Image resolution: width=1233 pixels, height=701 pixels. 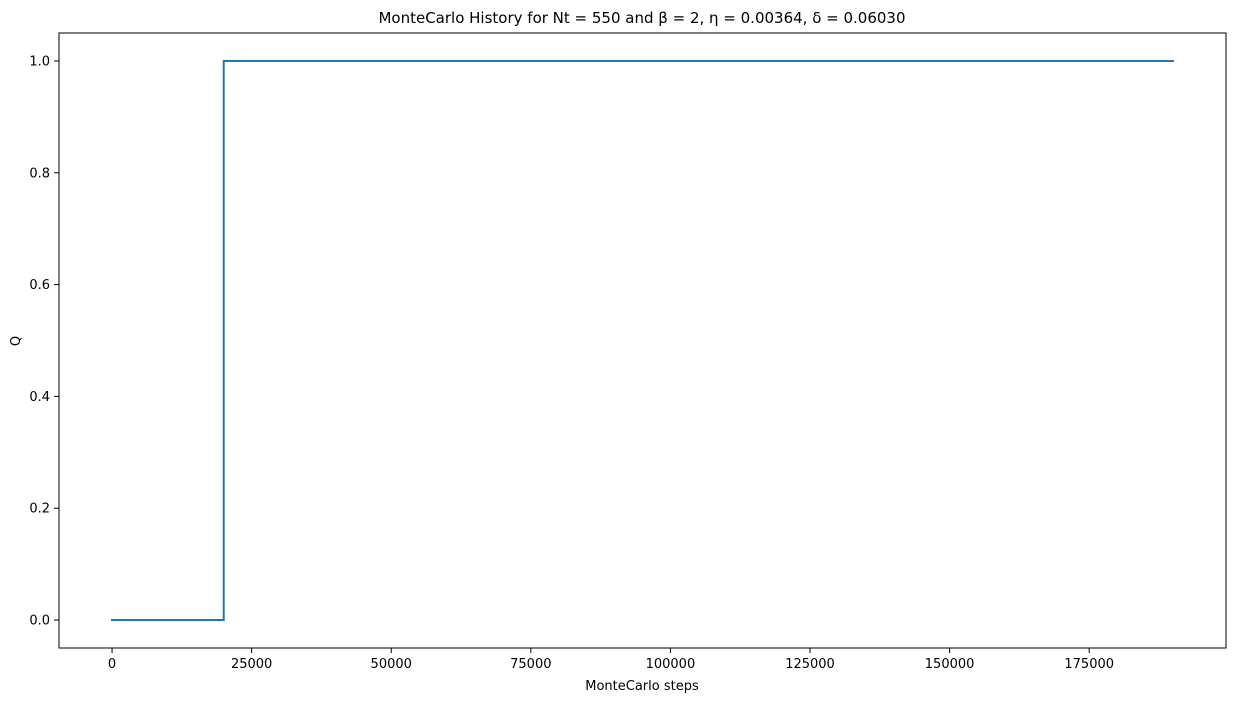 What do you see at coordinates (39, 397) in the screenshot?
I see `y-tick-label: 0.4` at bounding box center [39, 397].